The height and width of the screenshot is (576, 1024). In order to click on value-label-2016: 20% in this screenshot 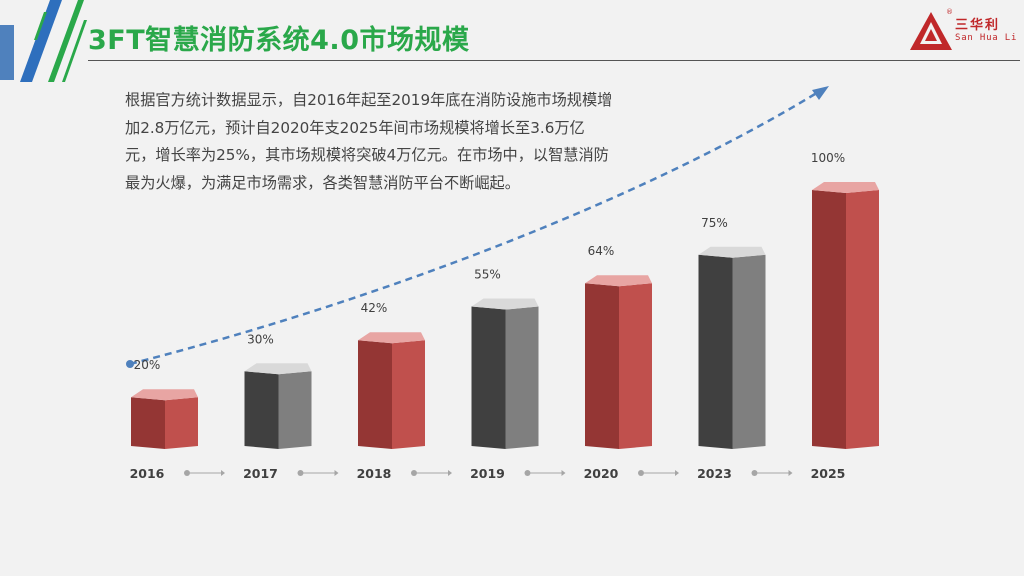, I will do `click(147, 365)`.